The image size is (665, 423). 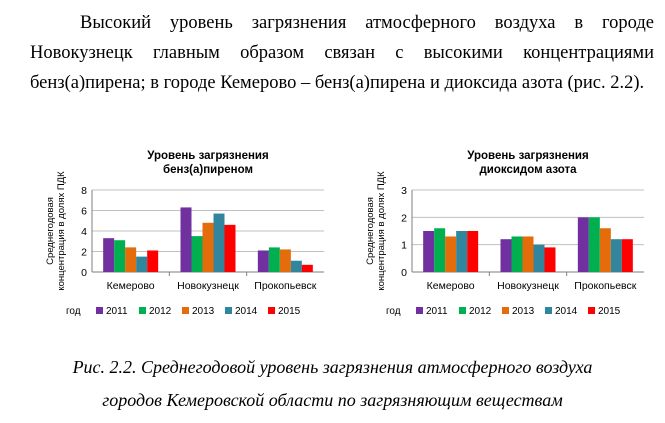 I want to click on y-tick-label: 8, so click(x=84, y=191).